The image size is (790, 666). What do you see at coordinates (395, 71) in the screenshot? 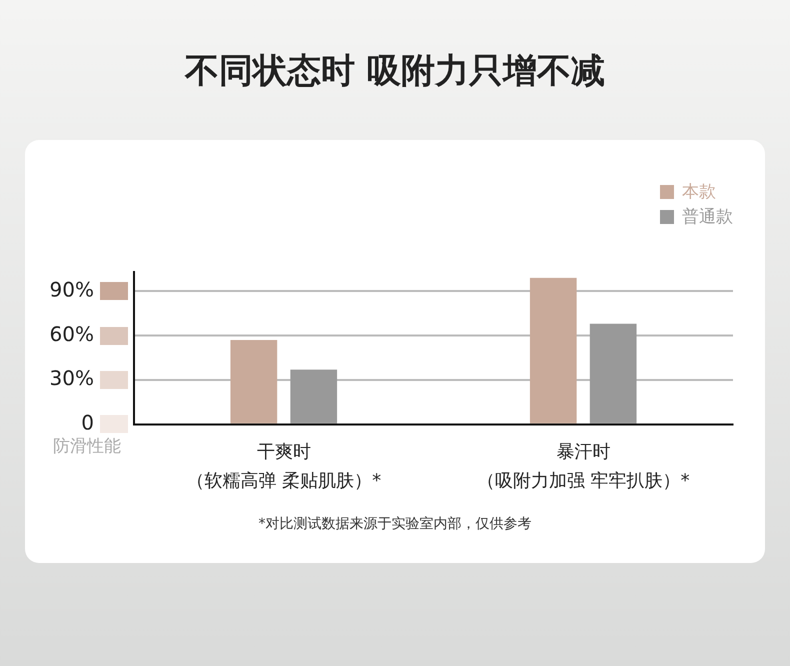
I see `chart-title: 不同状态时 吸附力只增不减` at bounding box center [395, 71].